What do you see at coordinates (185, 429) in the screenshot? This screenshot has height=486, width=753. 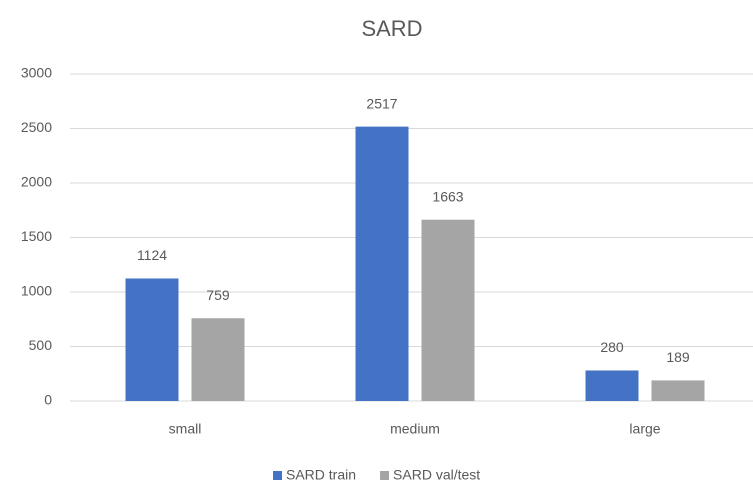 I see `x-tick-label: small` at bounding box center [185, 429].